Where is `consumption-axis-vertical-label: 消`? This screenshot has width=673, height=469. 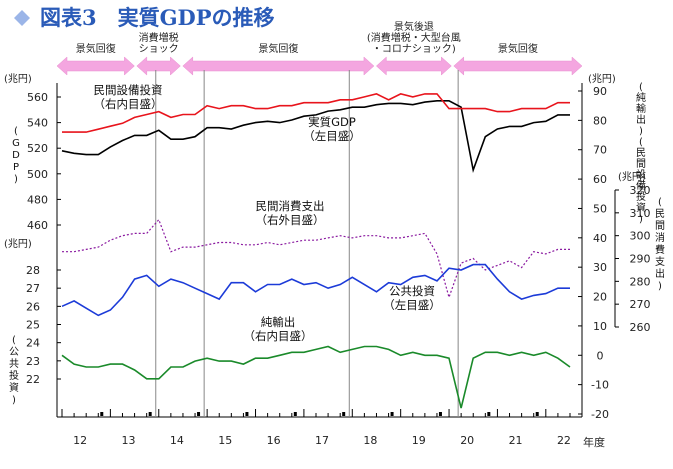 consumption-axis-vertical-label: 消 is located at coordinates (660, 237).